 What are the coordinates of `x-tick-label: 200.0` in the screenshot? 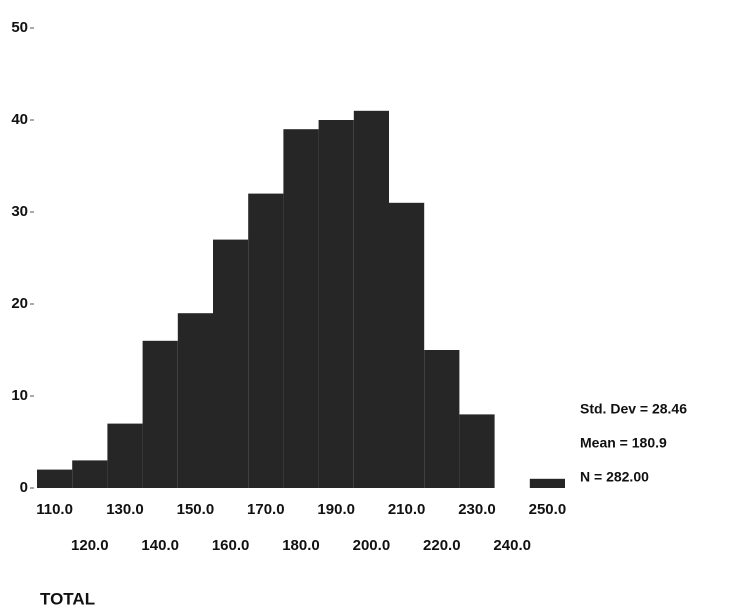 It's located at (372, 545).